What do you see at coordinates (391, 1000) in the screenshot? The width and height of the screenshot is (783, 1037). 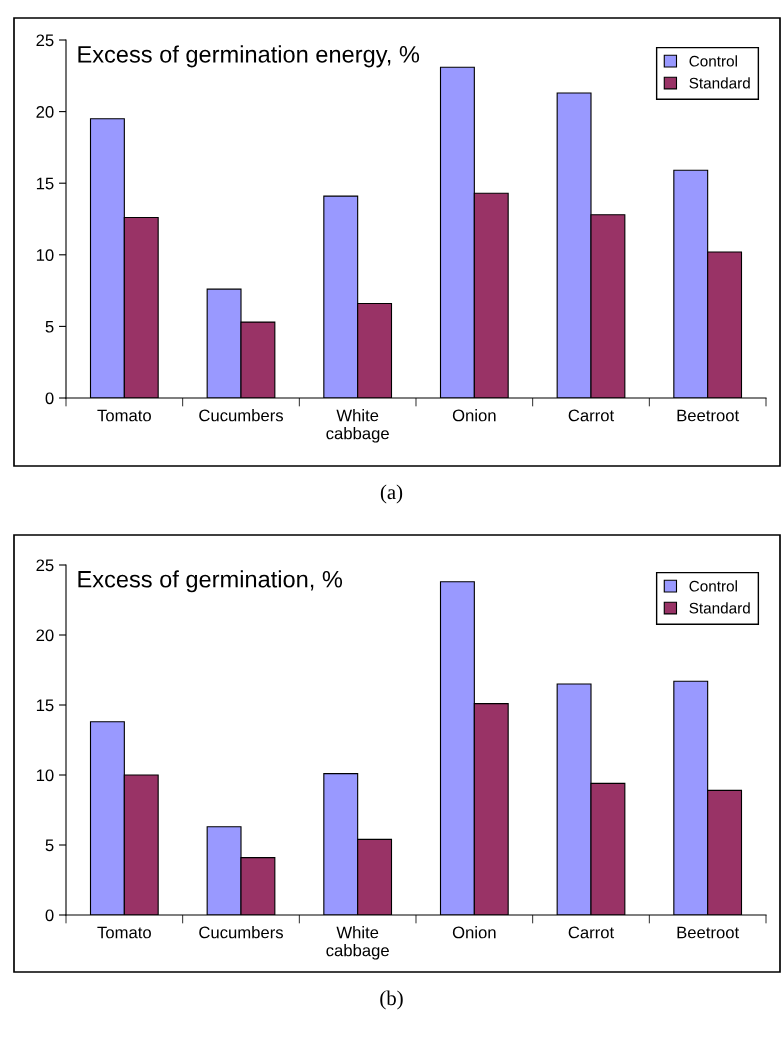 I see `text: (b)` at bounding box center [391, 1000].